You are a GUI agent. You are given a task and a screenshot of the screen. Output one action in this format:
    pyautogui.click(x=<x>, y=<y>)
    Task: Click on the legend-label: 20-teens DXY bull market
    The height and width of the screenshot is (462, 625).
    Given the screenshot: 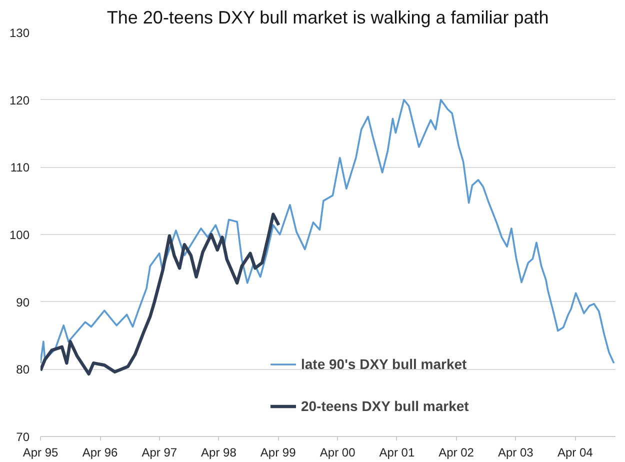 What is the action you would take?
    pyautogui.click(x=385, y=406)
    